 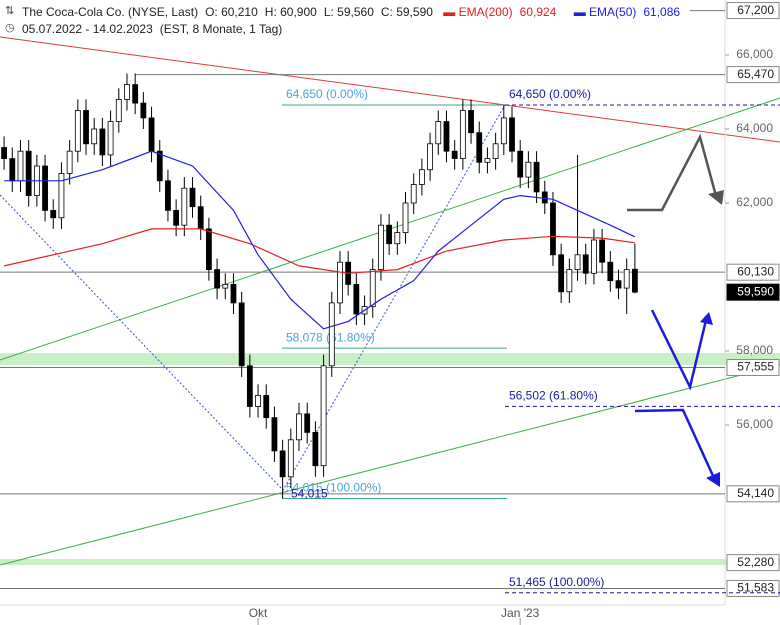 What do you see at coordinates (10, 11) in the screenshot?
I see `icon: ⇅` at bounding box center [10, 11].